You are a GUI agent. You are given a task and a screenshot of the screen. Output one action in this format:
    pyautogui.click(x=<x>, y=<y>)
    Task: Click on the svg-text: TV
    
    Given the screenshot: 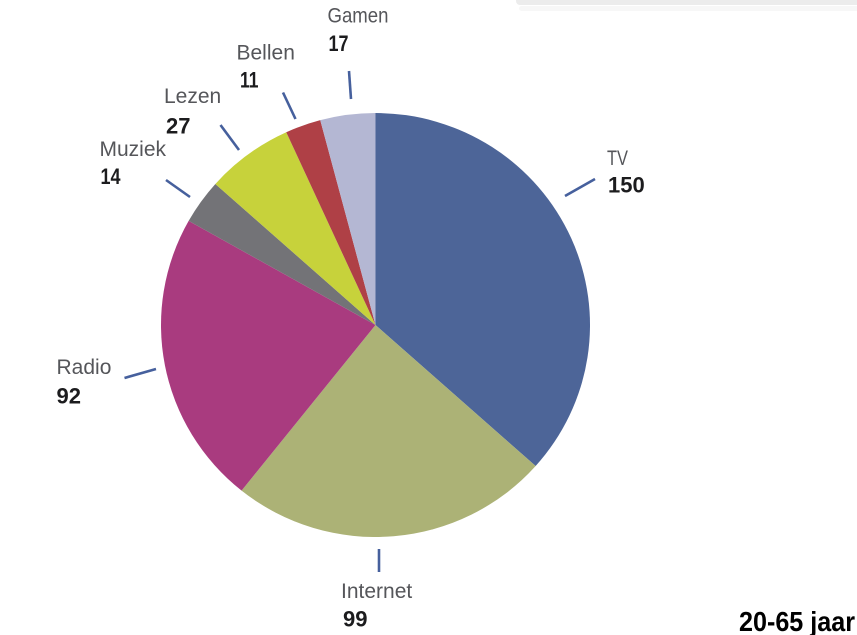 What is the action you would take?
    pyautogui.click(x=617, y=158)
    